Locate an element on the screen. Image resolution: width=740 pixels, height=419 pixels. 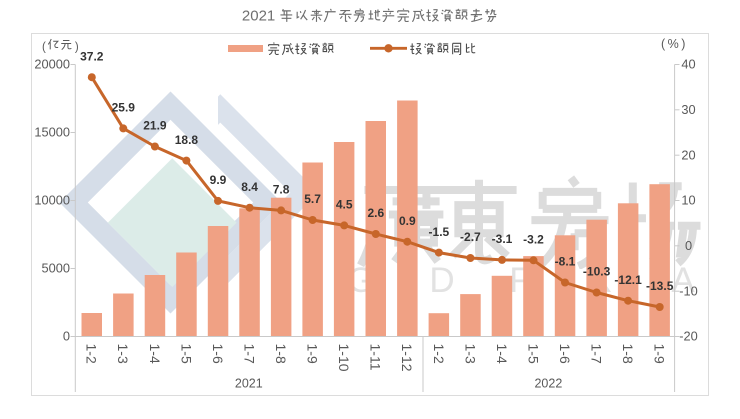
svg-text: 20 is located at coordinates (688, 154).